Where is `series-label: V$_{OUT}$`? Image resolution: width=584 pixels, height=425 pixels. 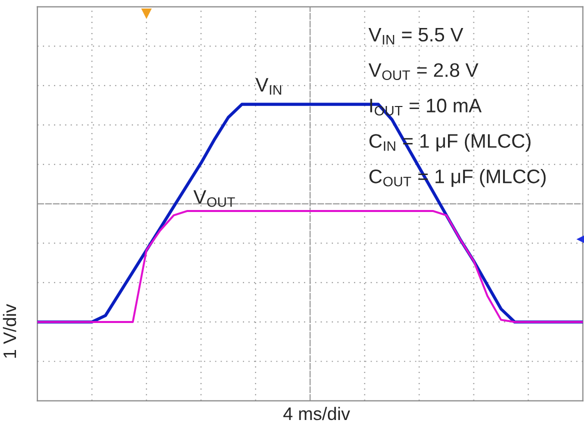
series-label: V$_{OUT}$ is located at coordinates (214, 198).